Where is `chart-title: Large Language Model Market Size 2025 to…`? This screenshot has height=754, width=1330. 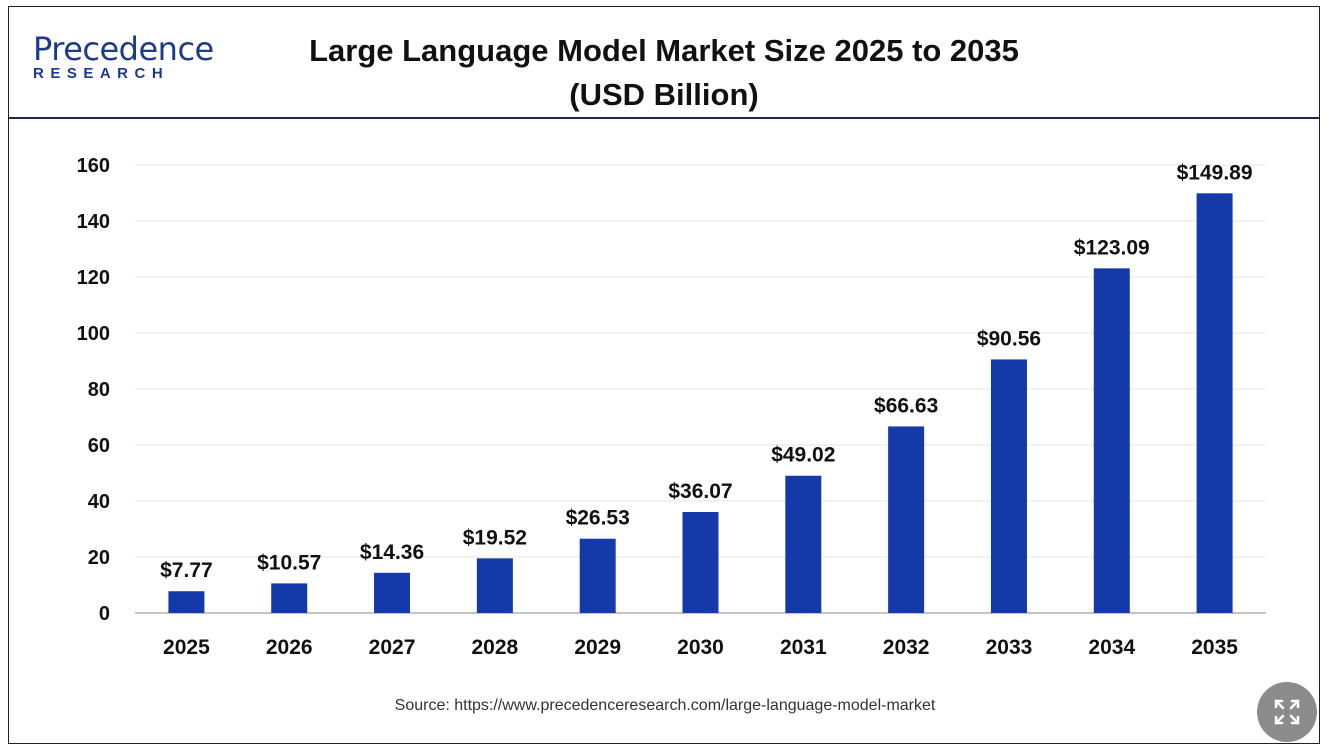 chart-title: Large Language Model Market Size 2025 to… is located at coordinates (664, 73).